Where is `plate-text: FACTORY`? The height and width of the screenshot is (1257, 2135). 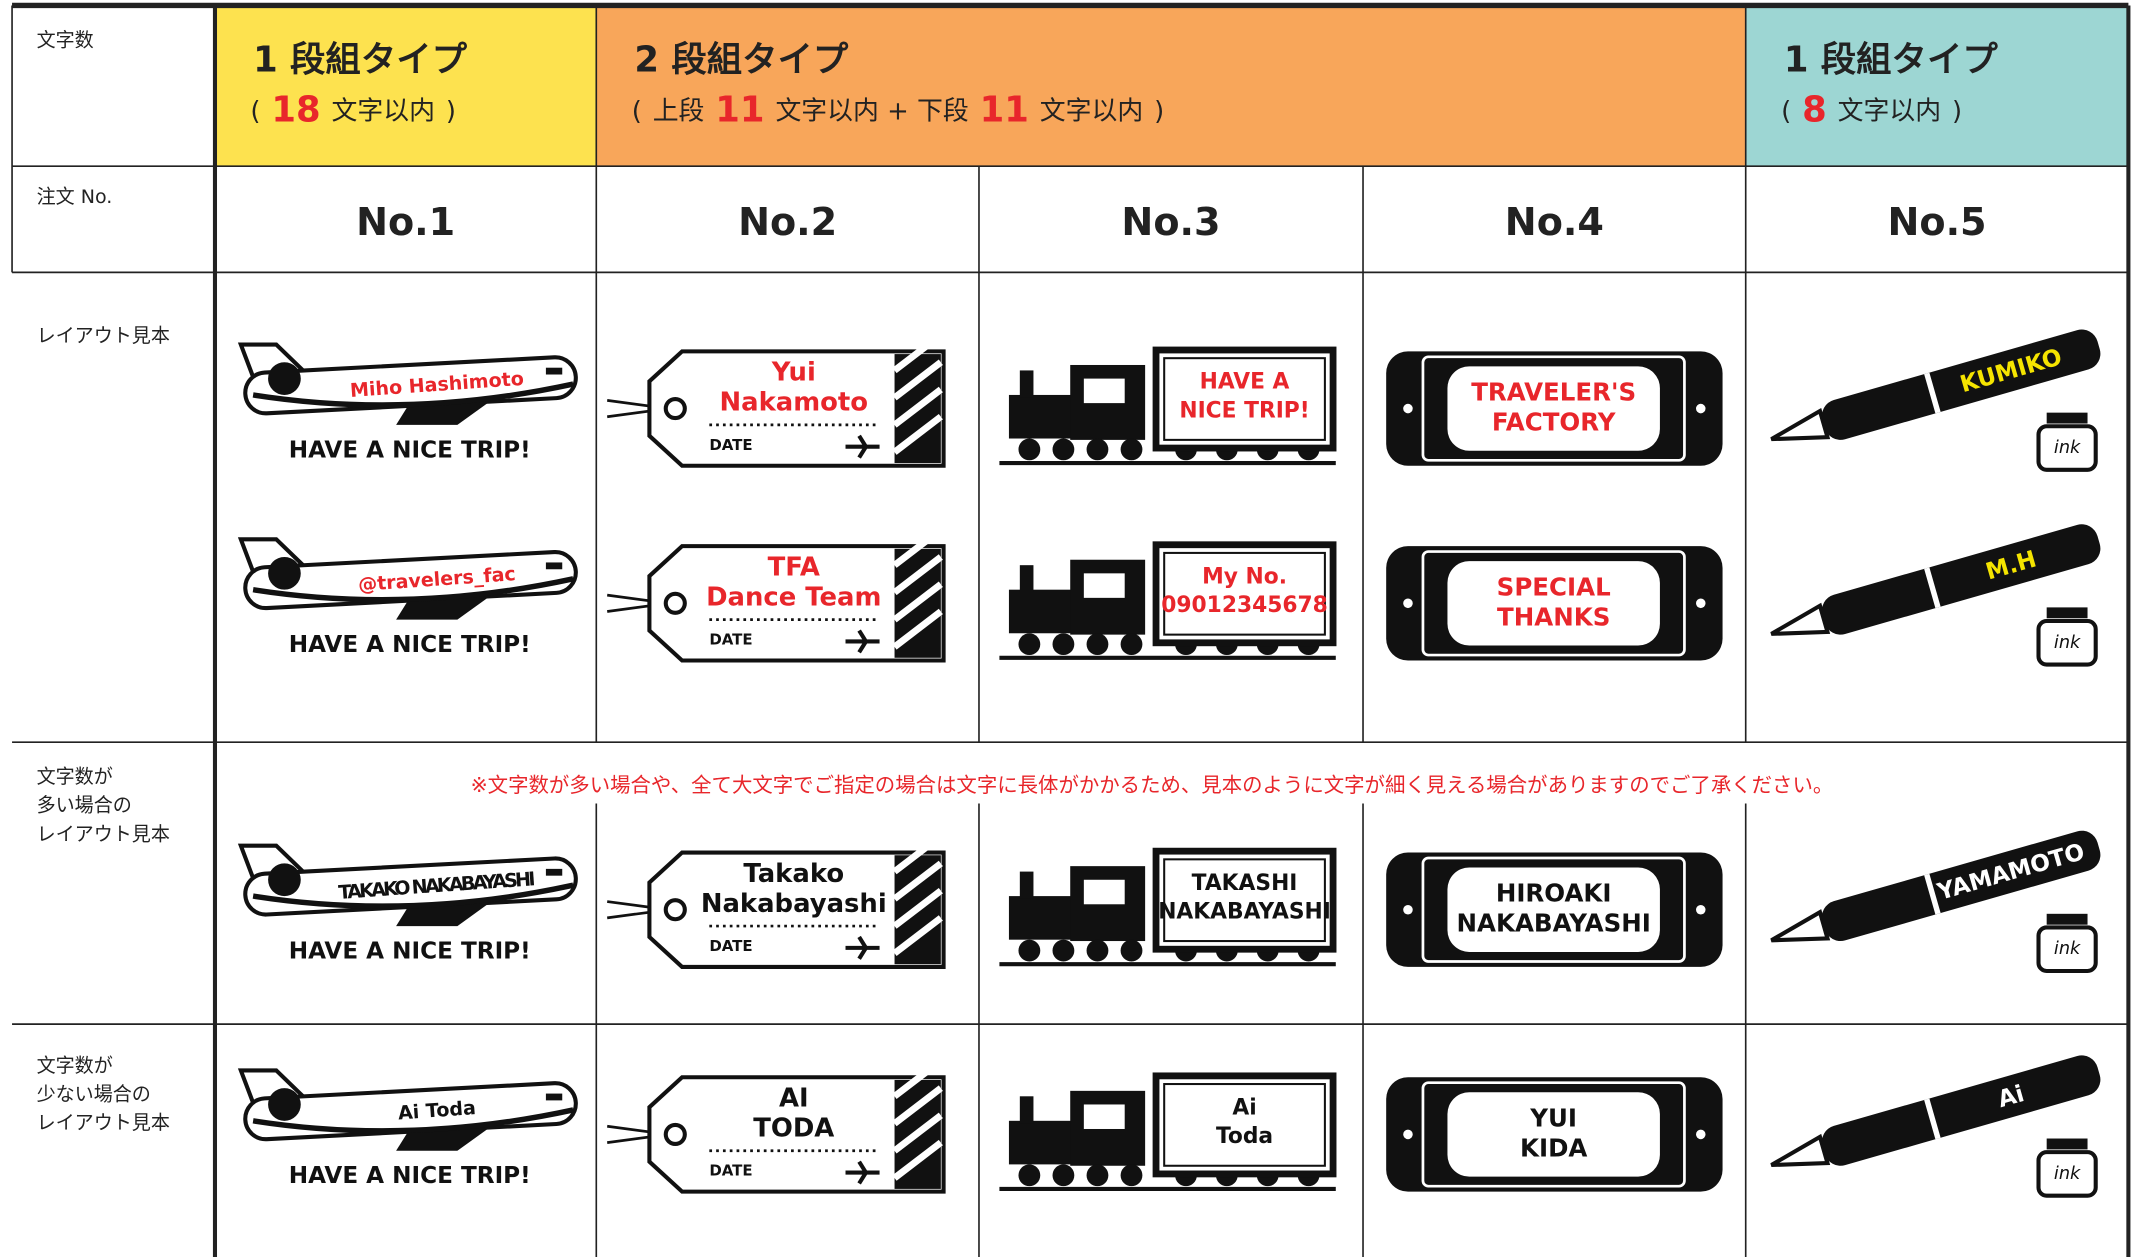
plate-text: FACTORY is located at coordinates (1554, 422).